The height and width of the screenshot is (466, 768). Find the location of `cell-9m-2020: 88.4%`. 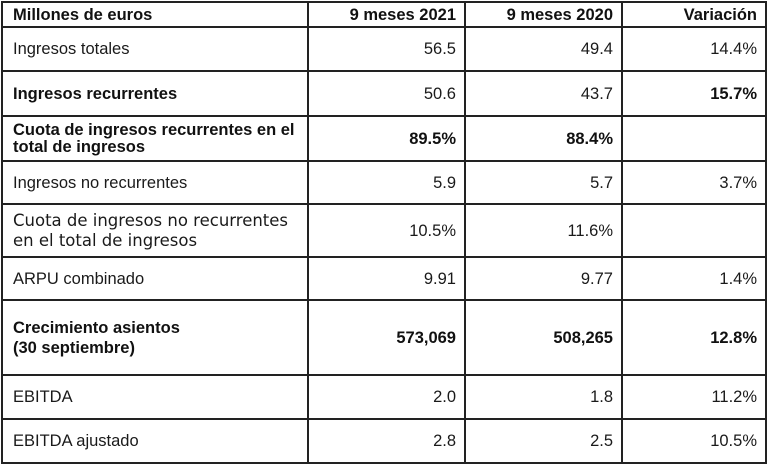

cell-9m-2020: 88.4% is located at coordinates (543, 138).